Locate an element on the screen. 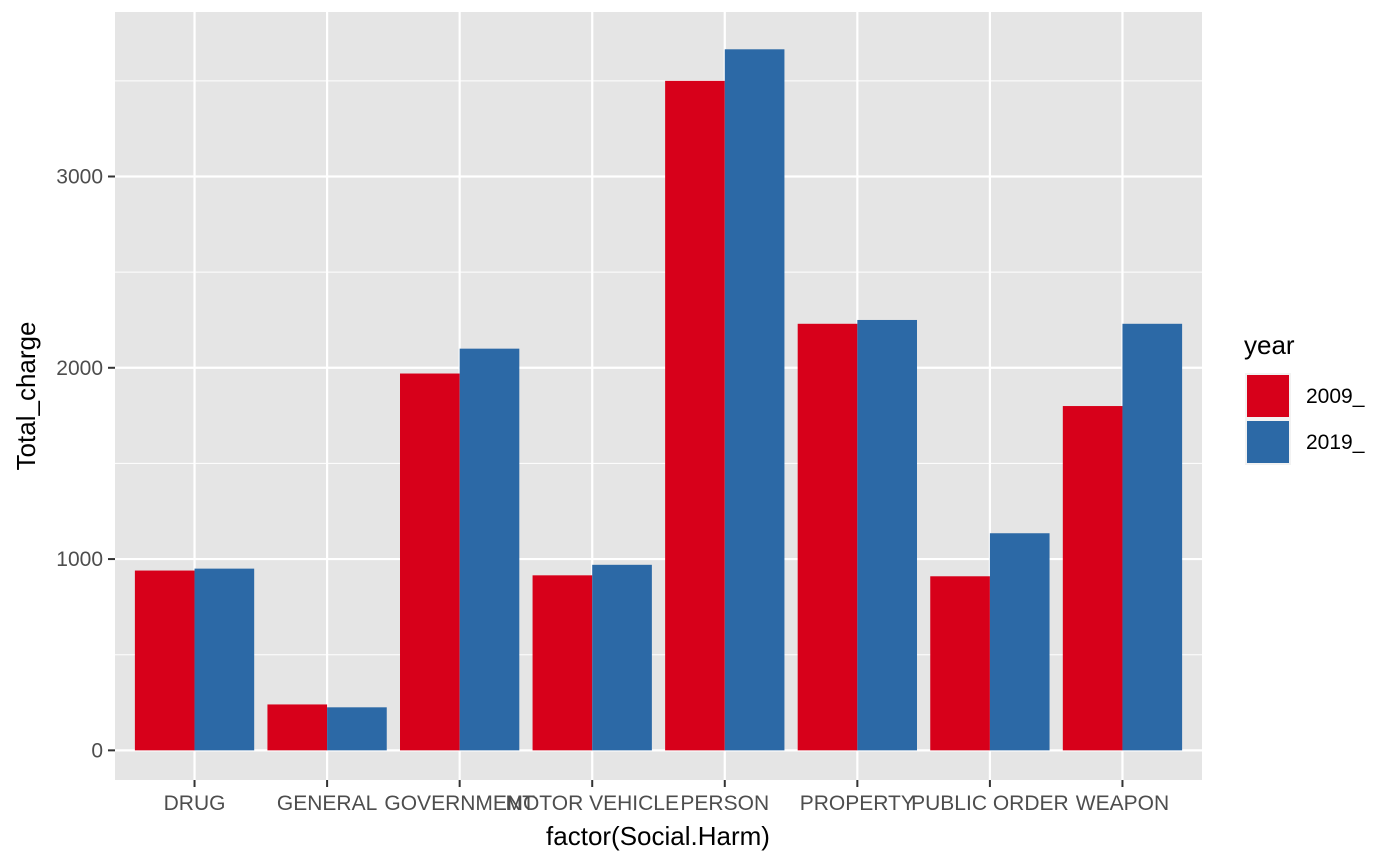 The image size is (1400, 865). x-axis-title: factor(Social.Harm) is located at coordinates (658, 836).